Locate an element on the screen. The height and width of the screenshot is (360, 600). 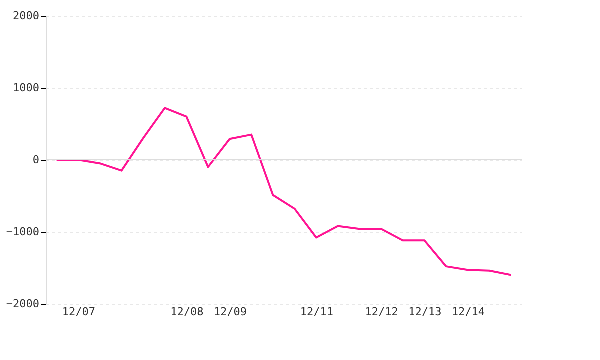
x-tick-label: 12/08 is located at coordinates (187, 312).